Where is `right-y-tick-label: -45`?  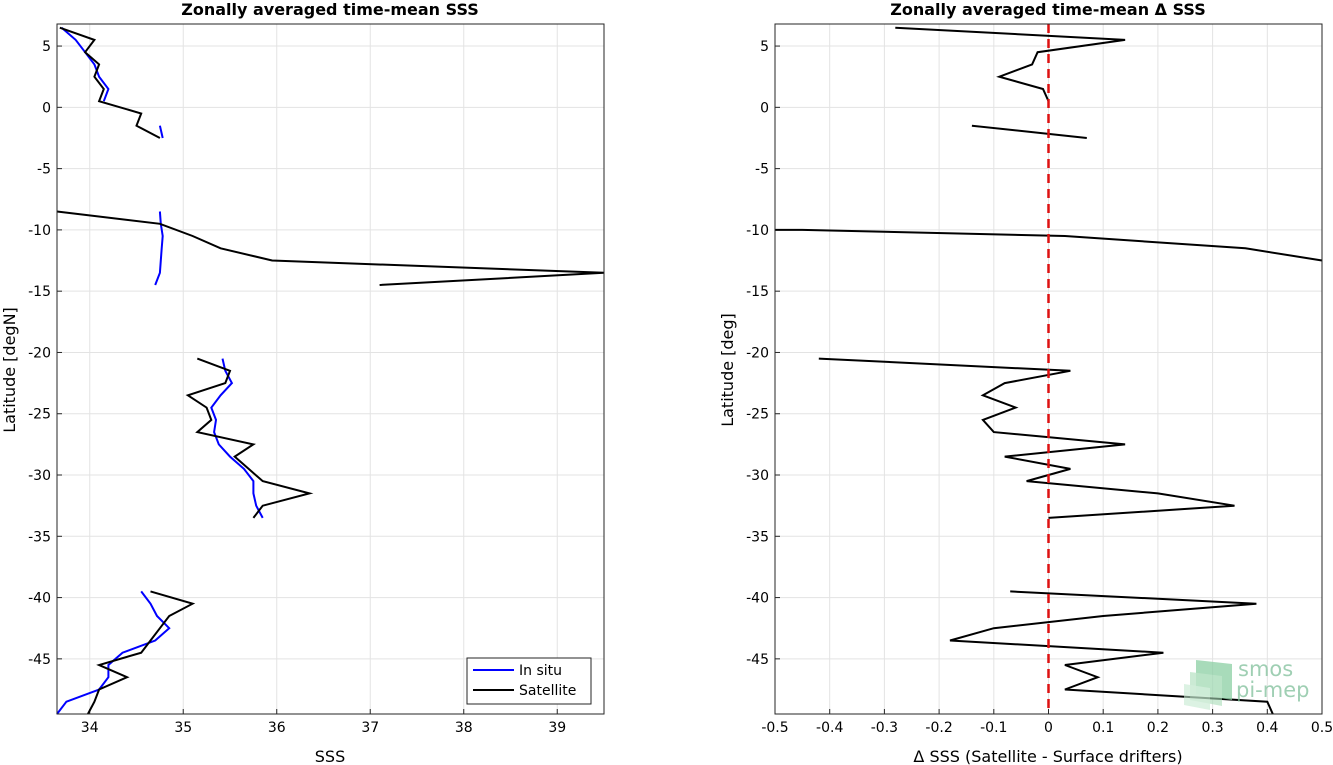
right-y-tick-label: -45 is located at coordinates (757, 660).